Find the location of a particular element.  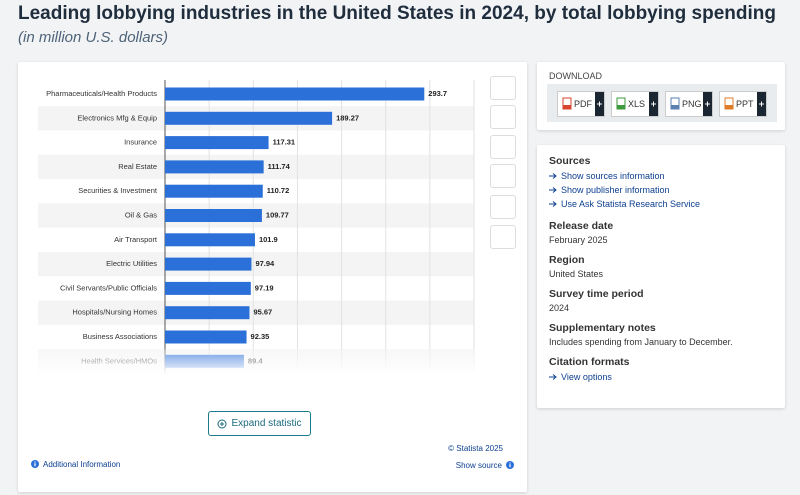

value-label: 111.74 is located at coordinates (279, 166).